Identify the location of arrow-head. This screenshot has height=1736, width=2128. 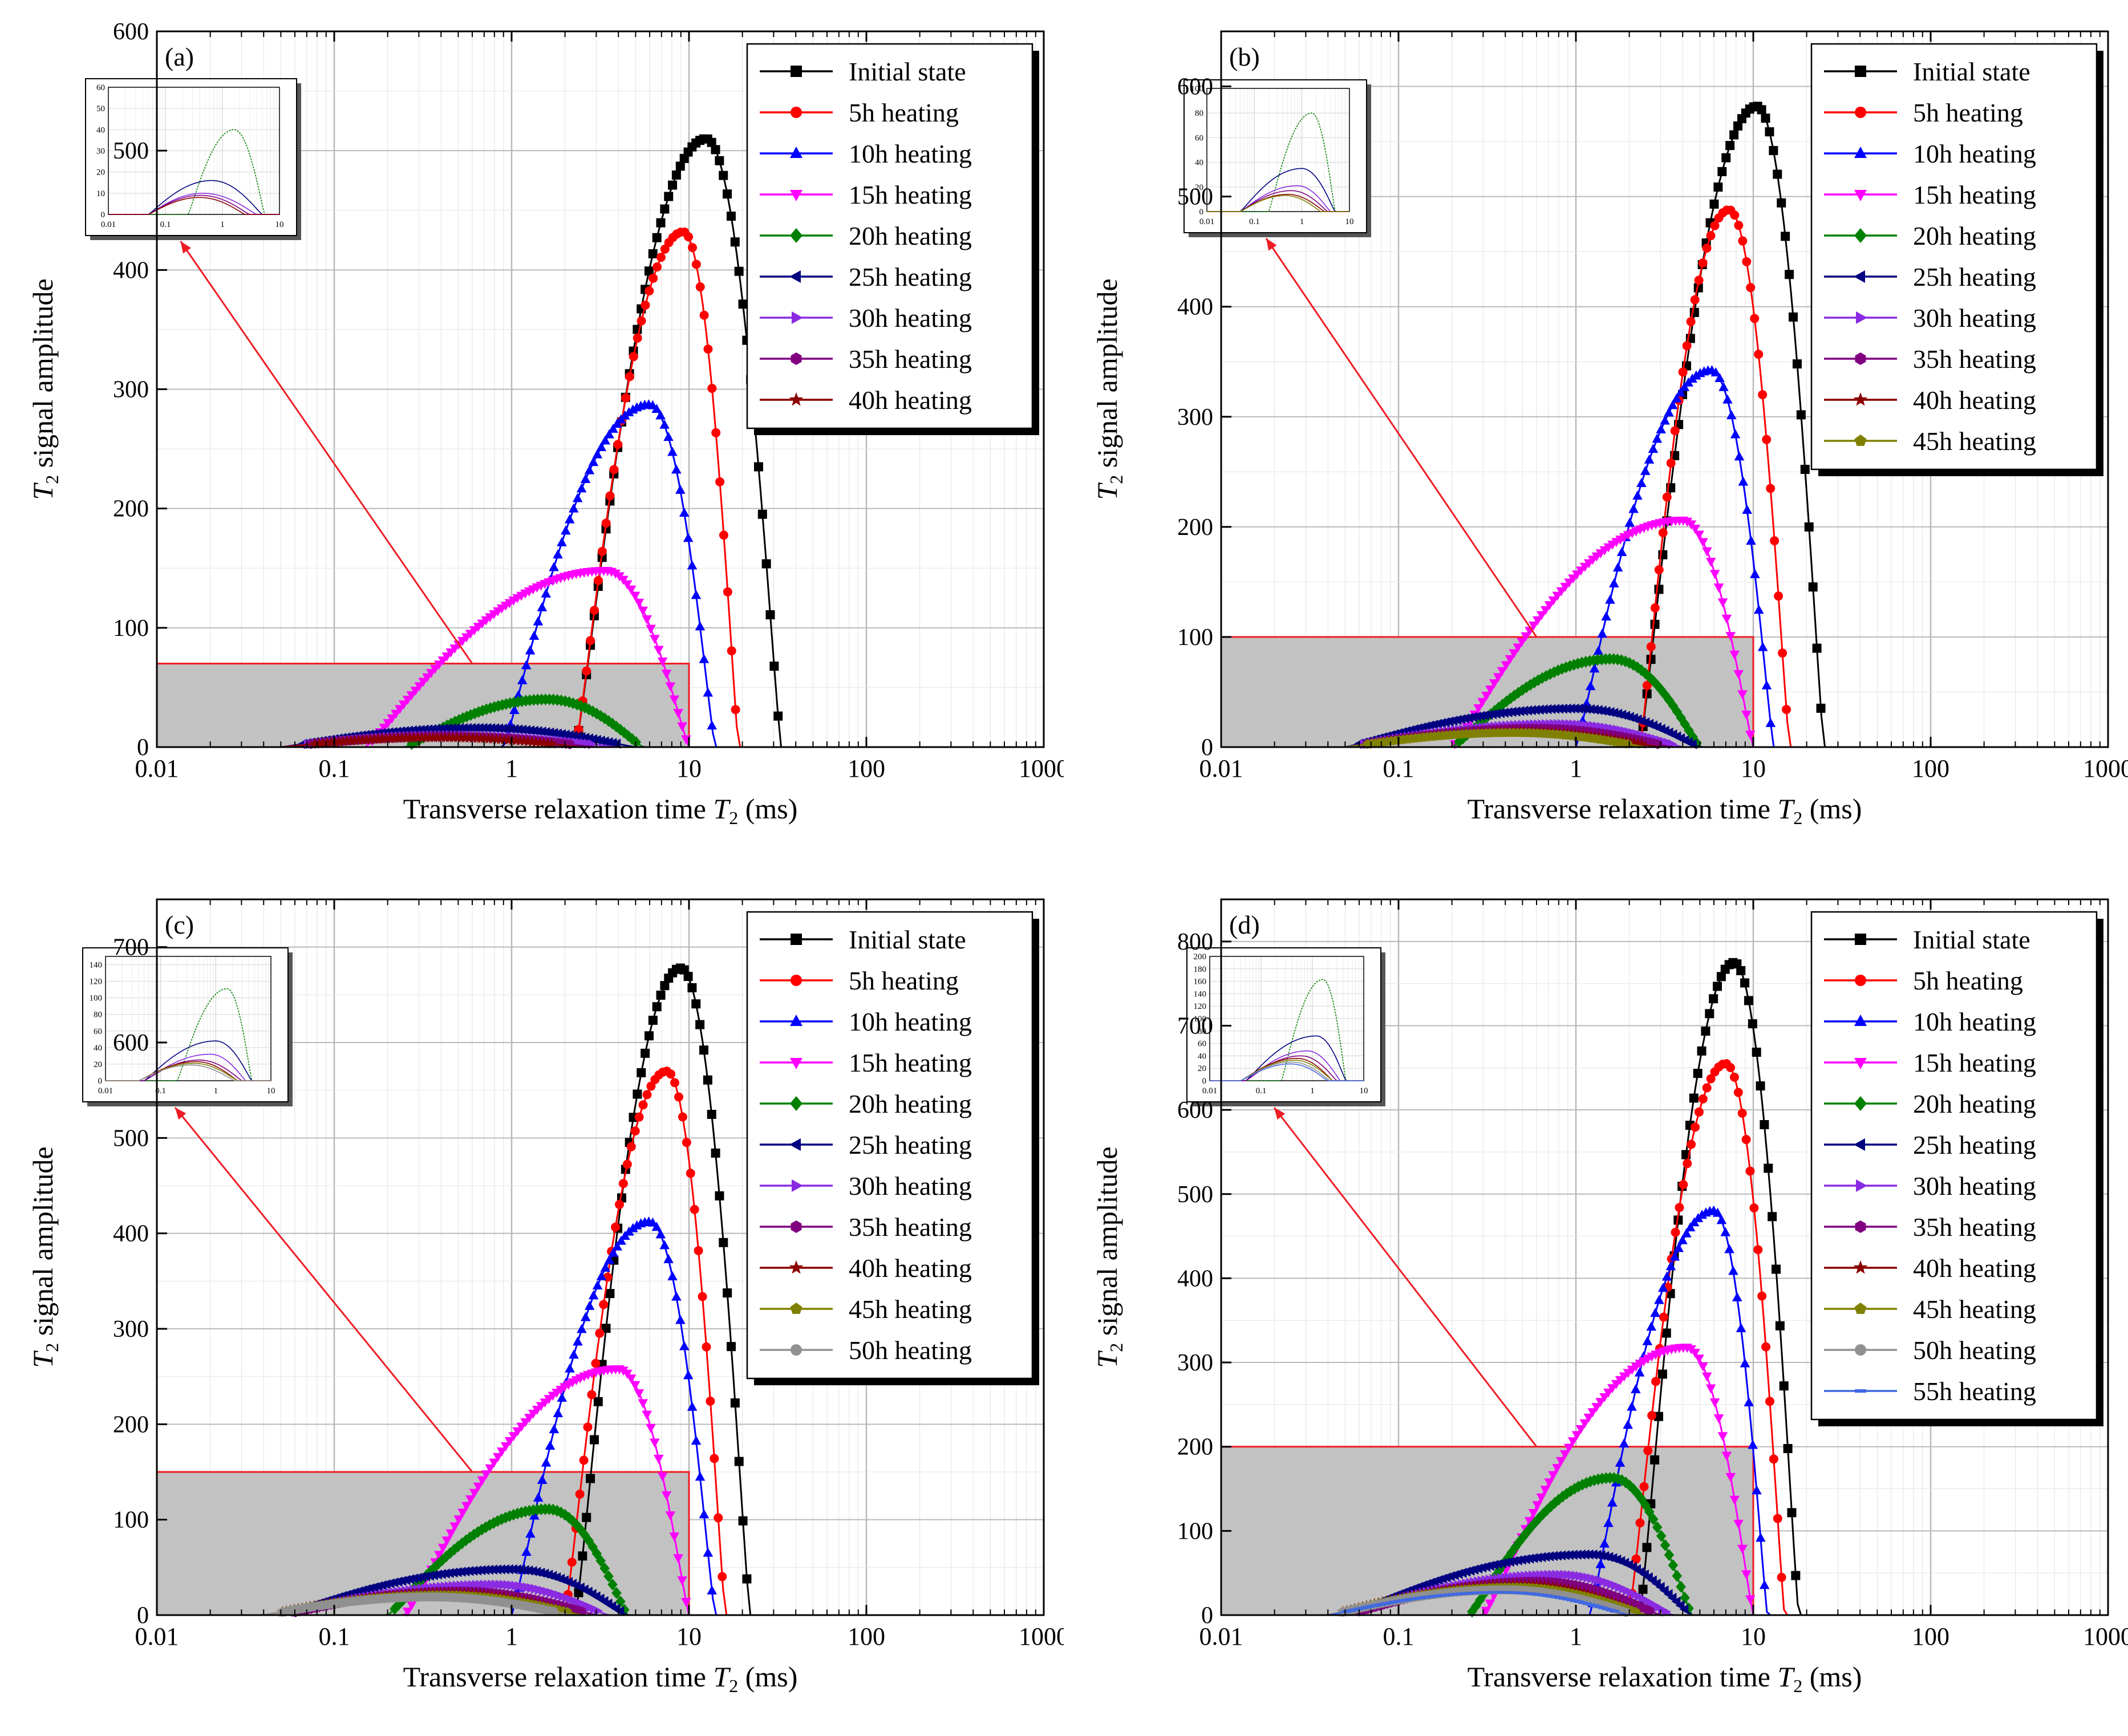
(186, 248).